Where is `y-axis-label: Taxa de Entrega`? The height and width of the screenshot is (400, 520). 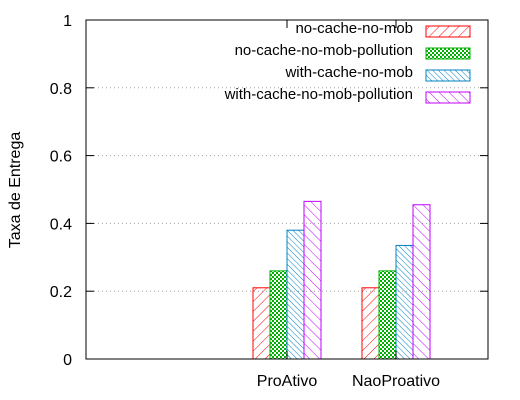
y-axis-label: Taxa de Entrega is located at coordinates (15, 190).